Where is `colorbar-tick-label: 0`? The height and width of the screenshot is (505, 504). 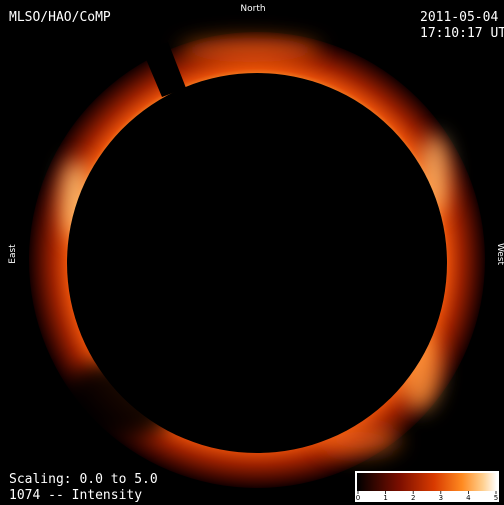 colorbar-tick-label: 0 is located at coordinates (358, 498).